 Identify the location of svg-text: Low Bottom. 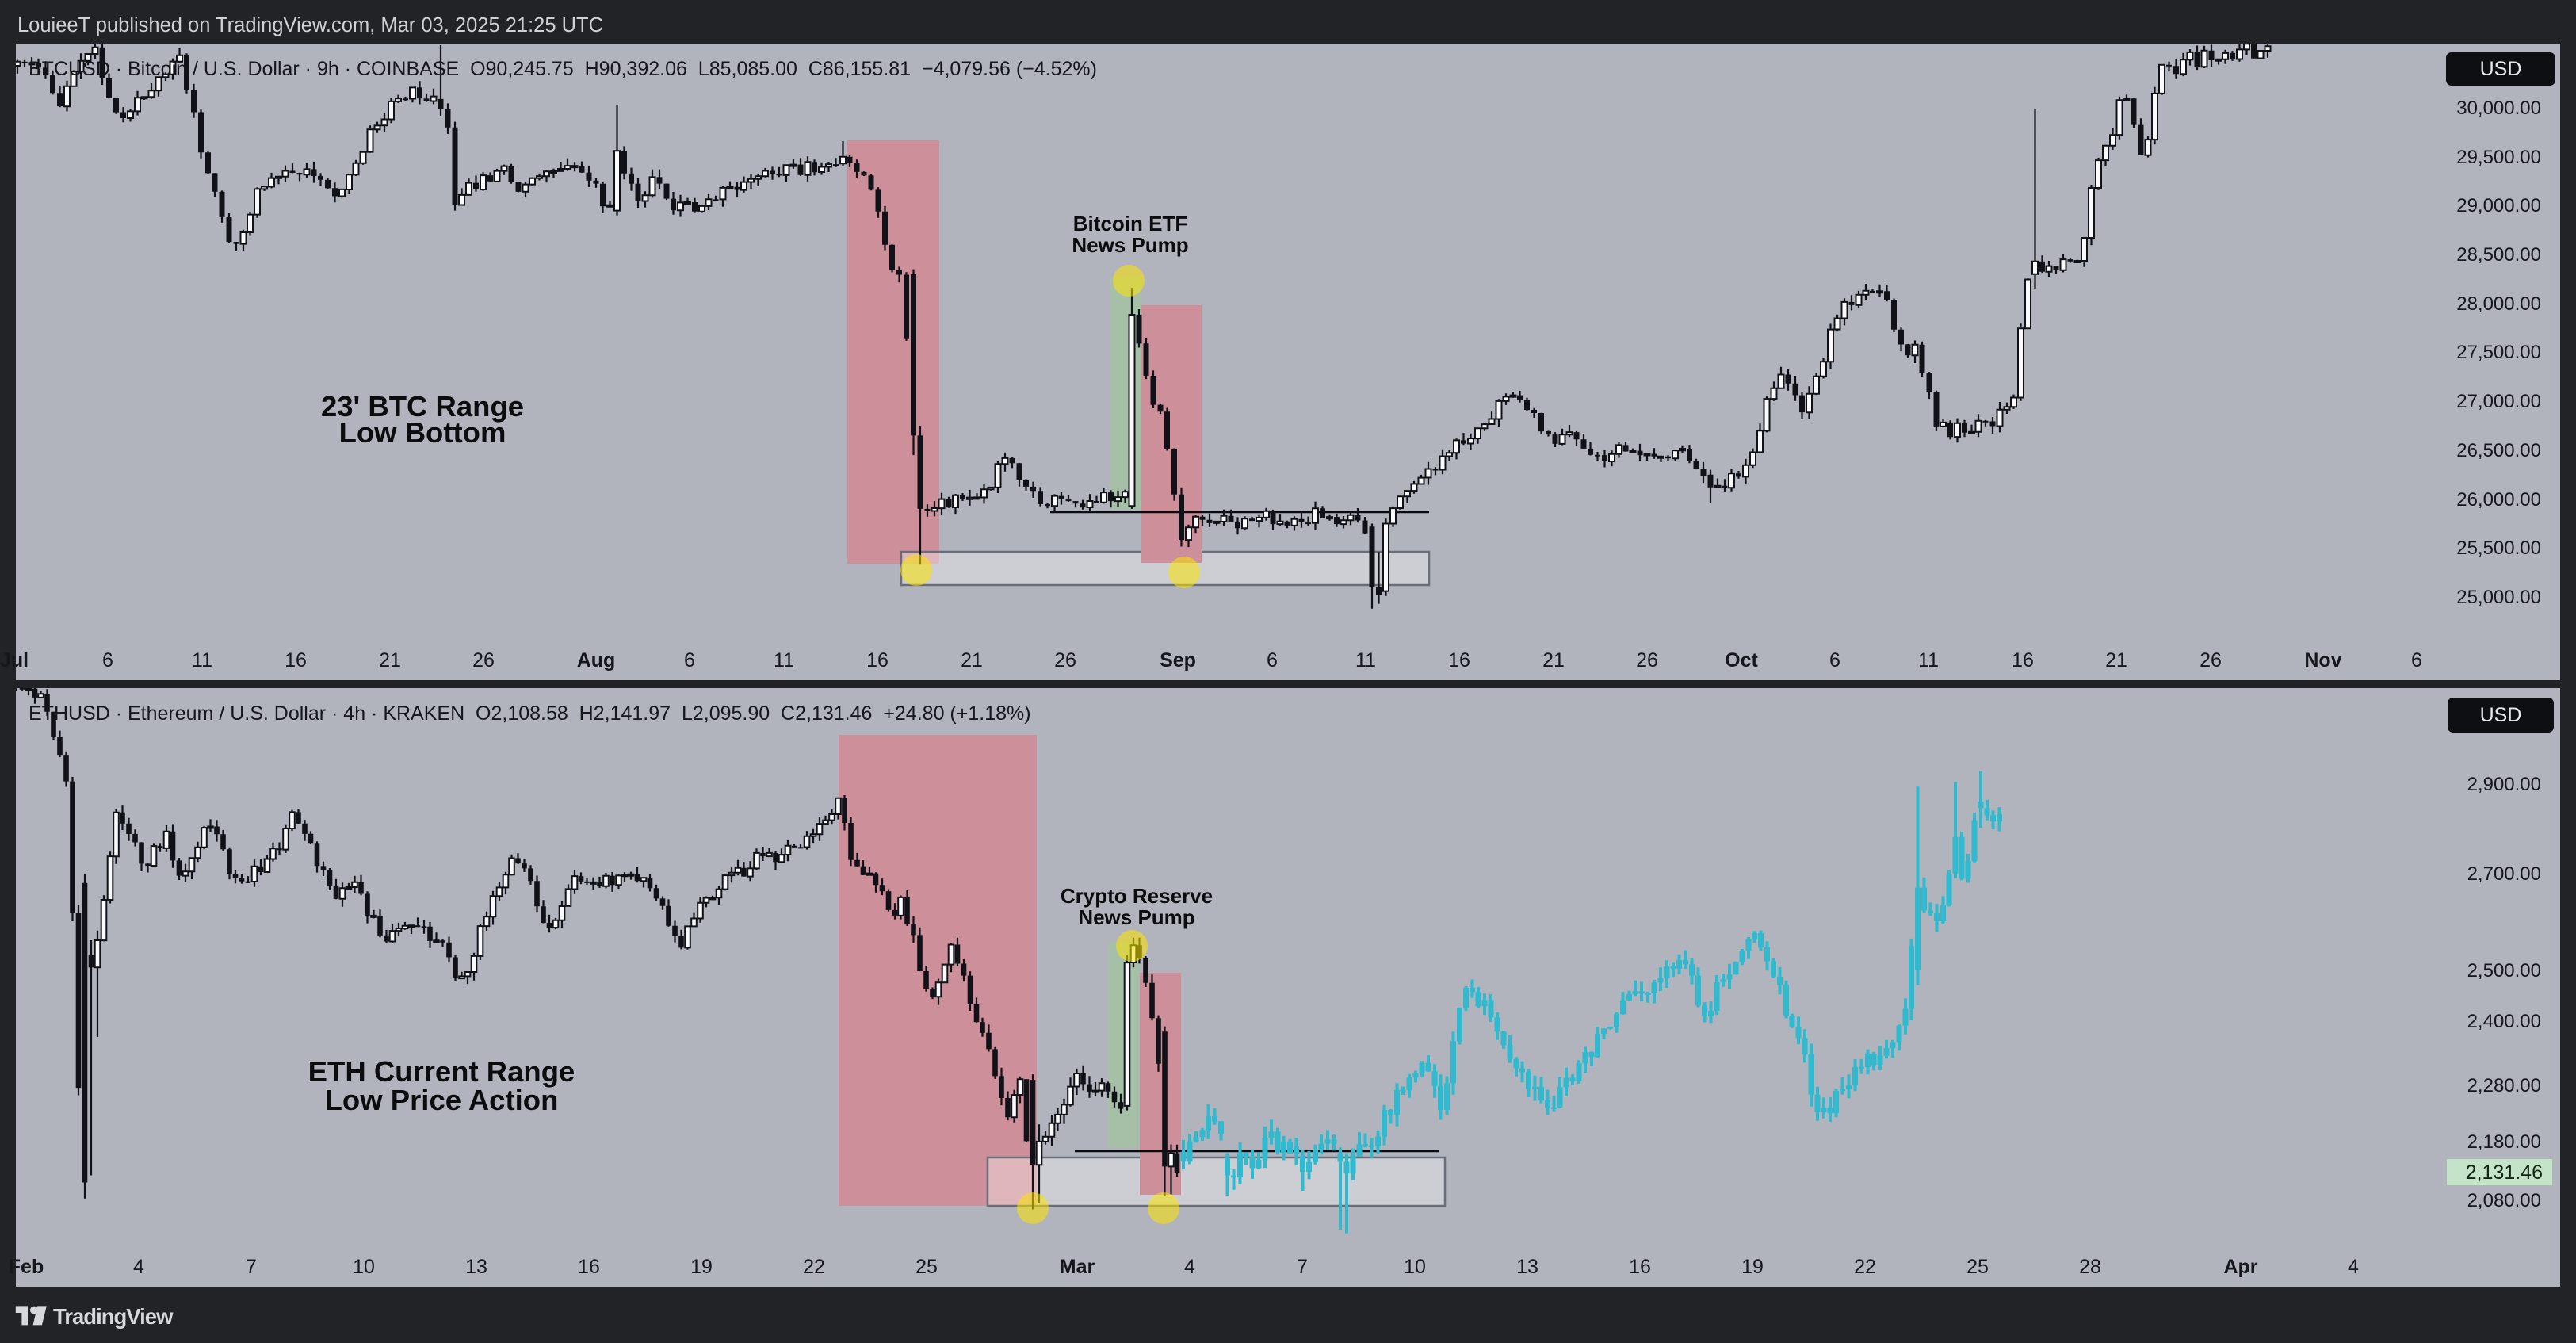
(423, 432).